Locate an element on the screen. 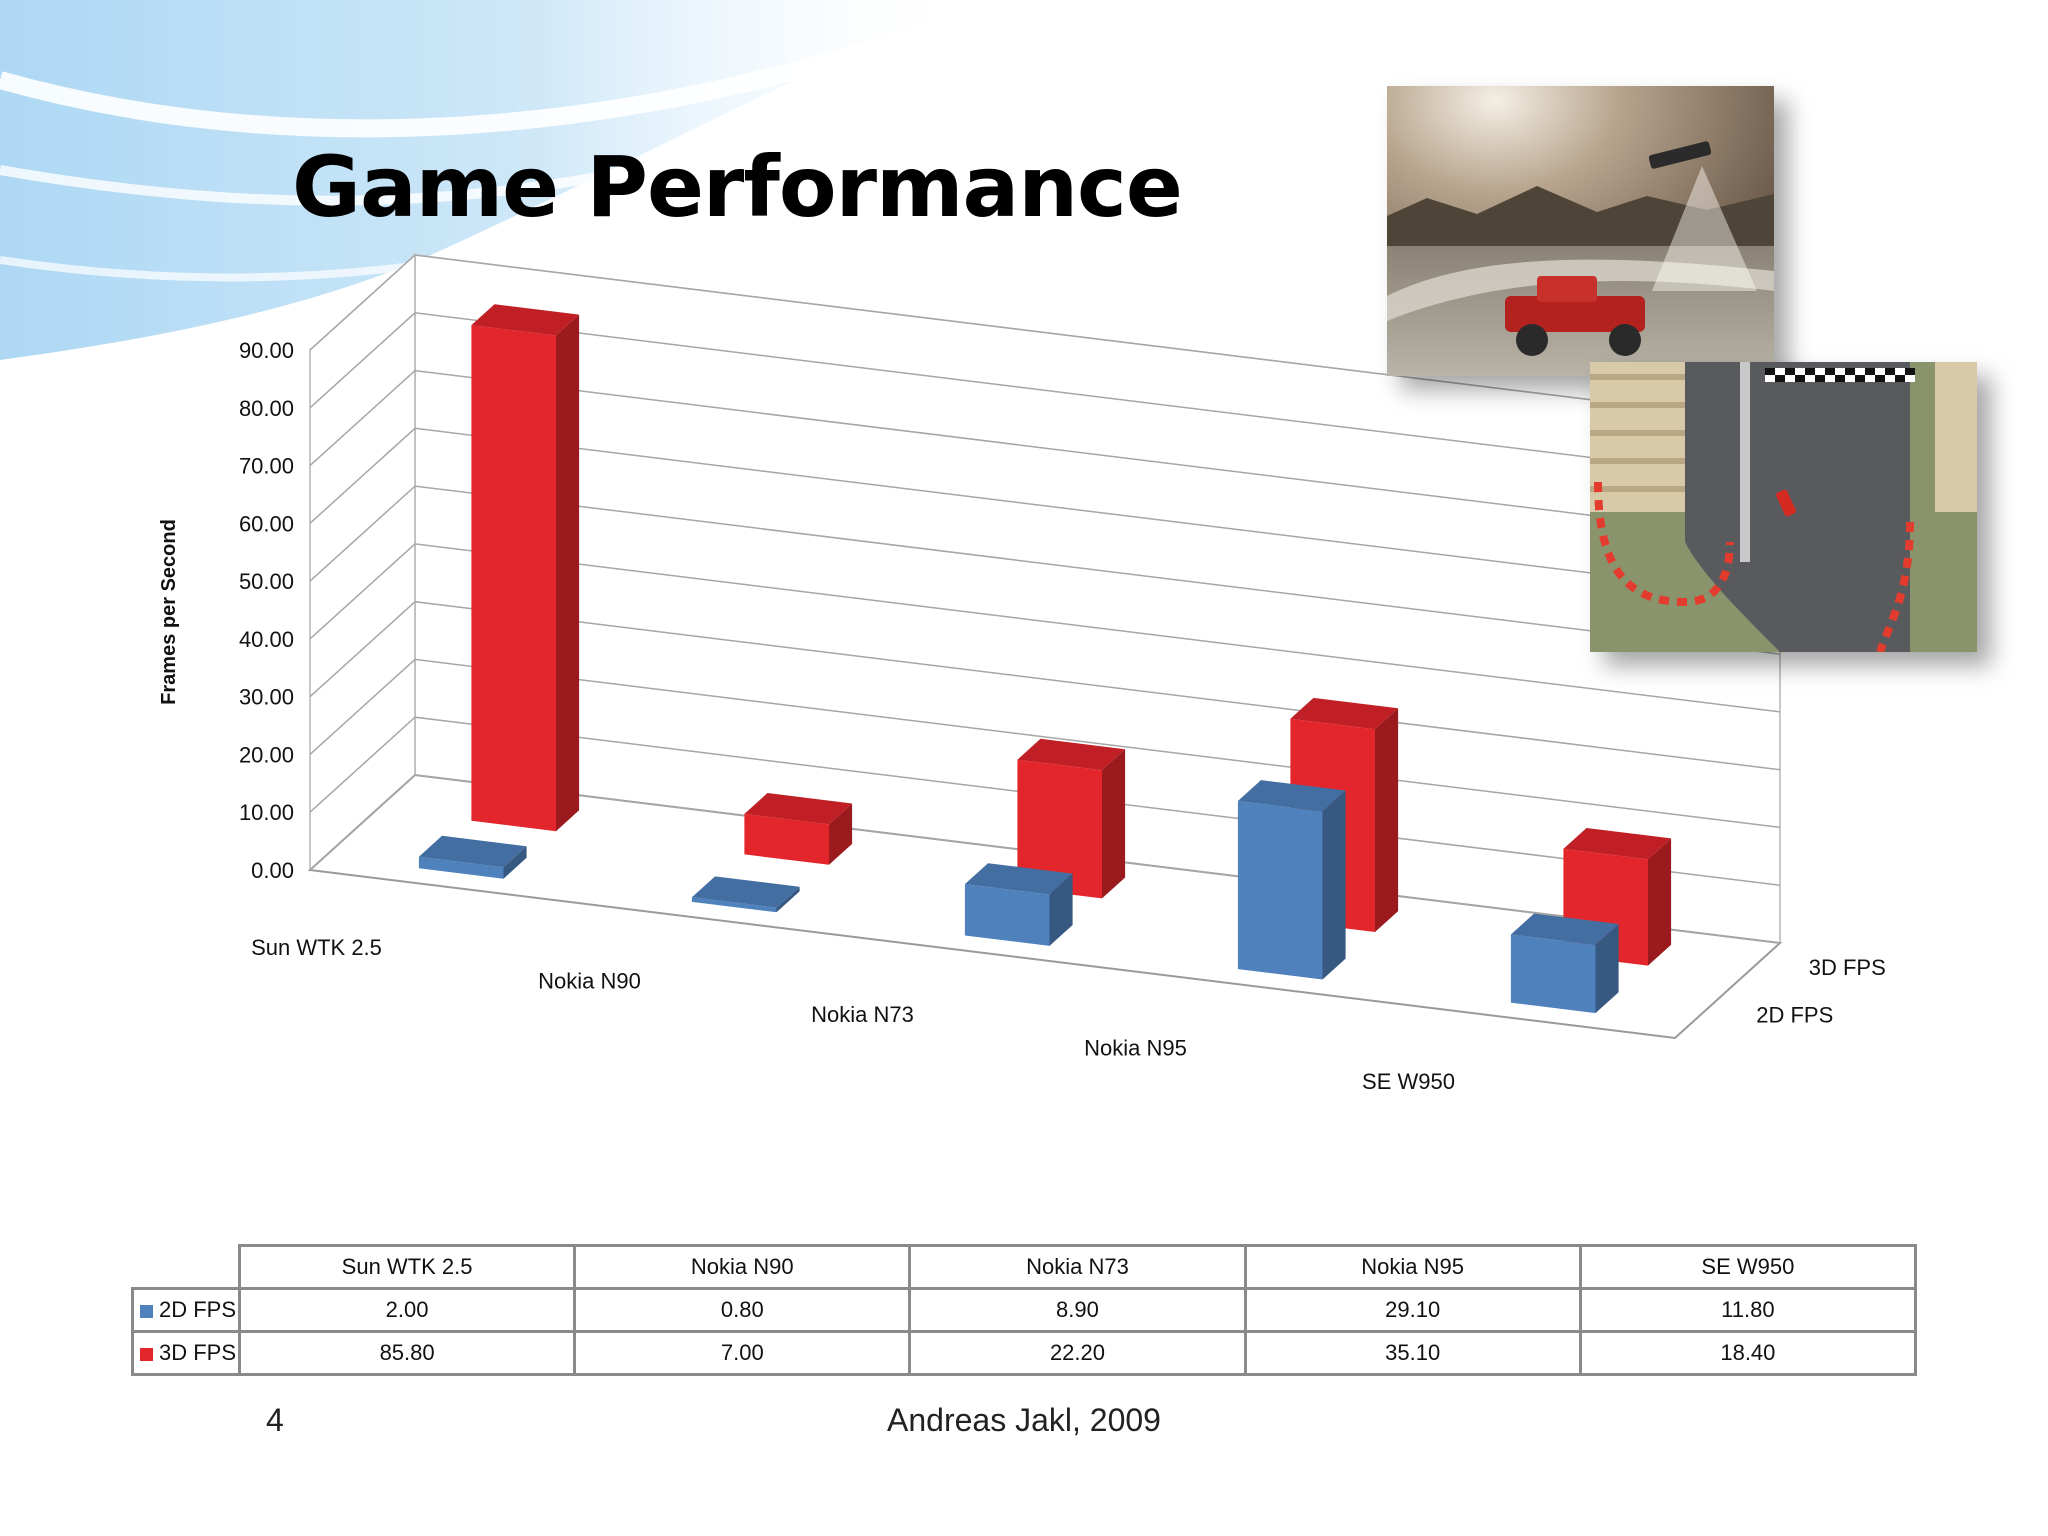 The width and height of the screenshot is (2048, 1536). table-cell: 7.00 is located at coordinates (742, 1353).